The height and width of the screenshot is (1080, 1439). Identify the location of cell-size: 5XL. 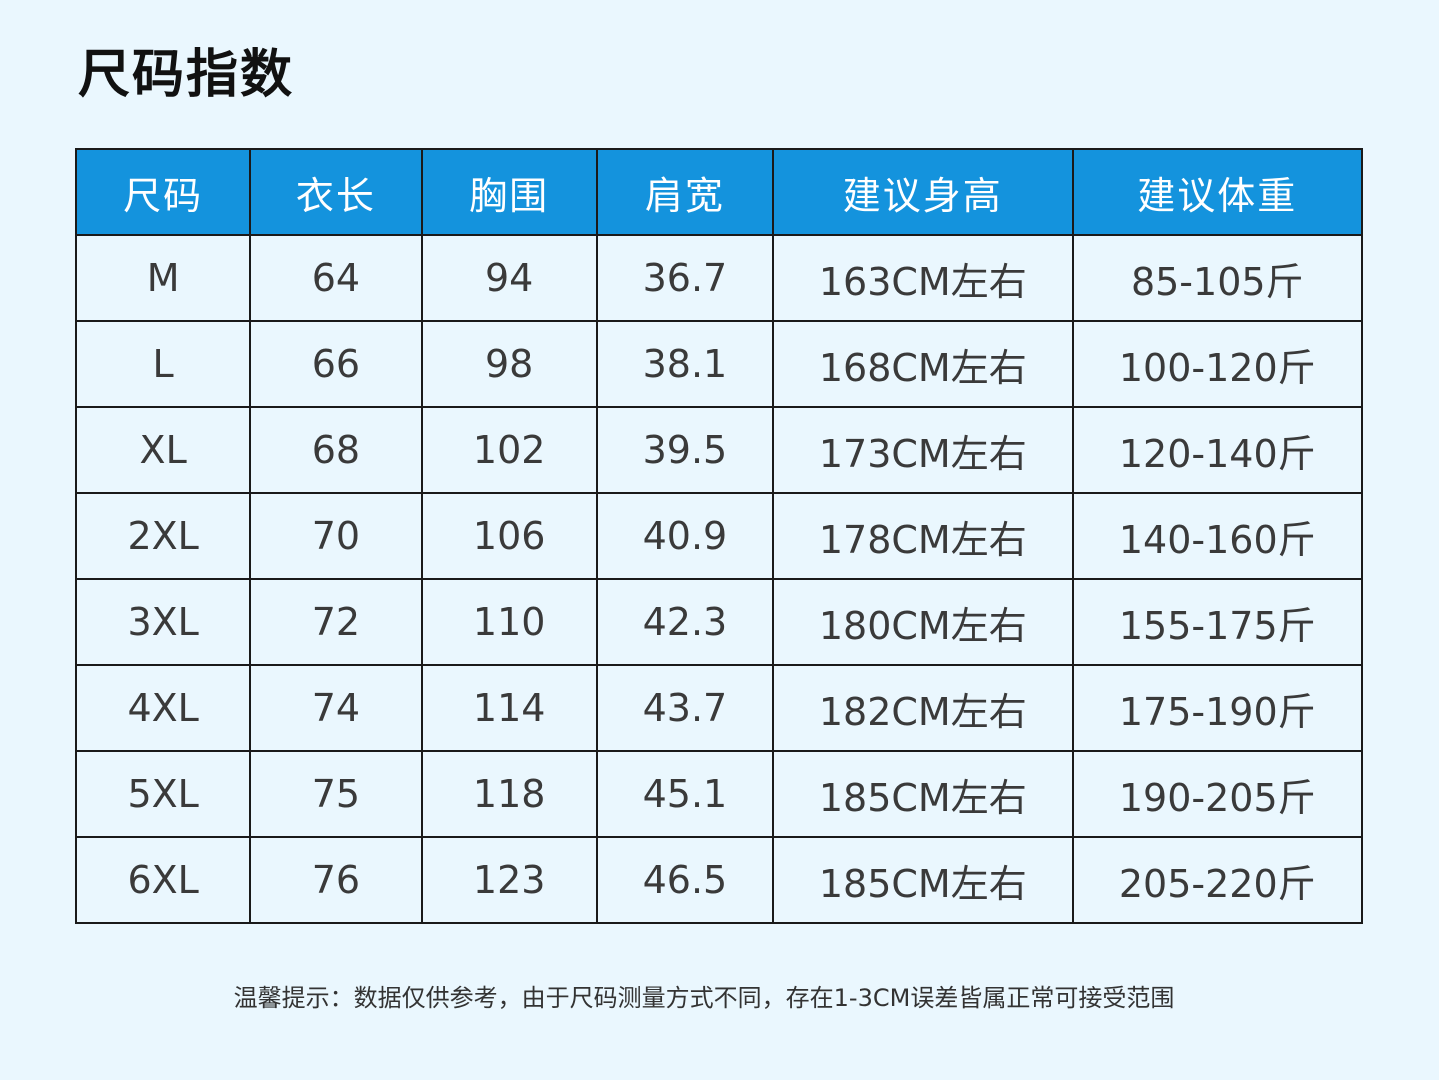
(163, 794).